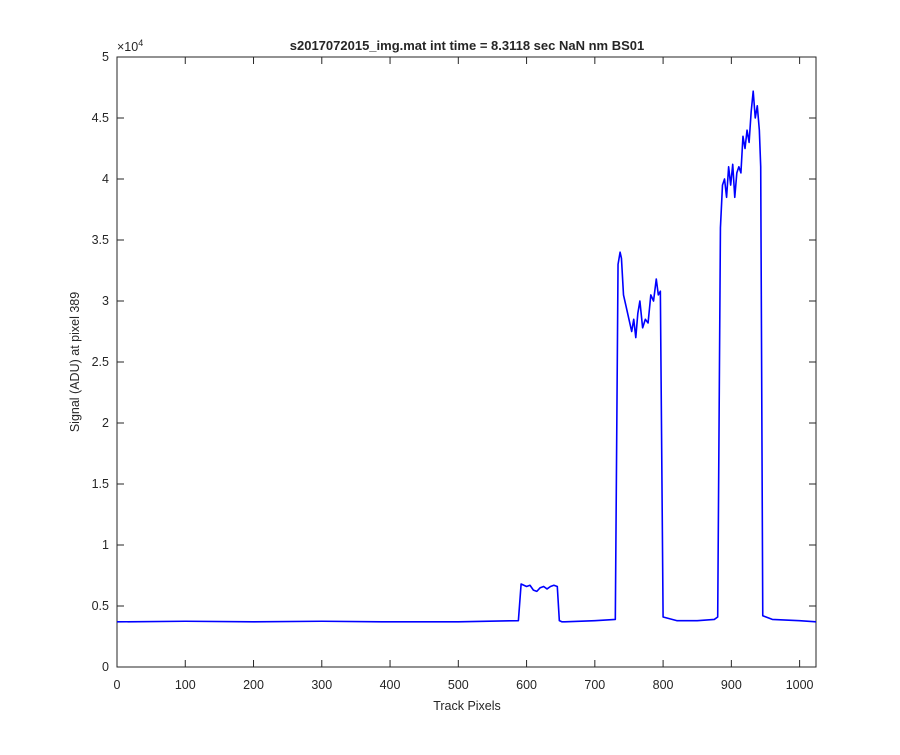  Describe the element at coordinates (594, 685) in the screenshot. I see `x-tick-label: 700` at that location.